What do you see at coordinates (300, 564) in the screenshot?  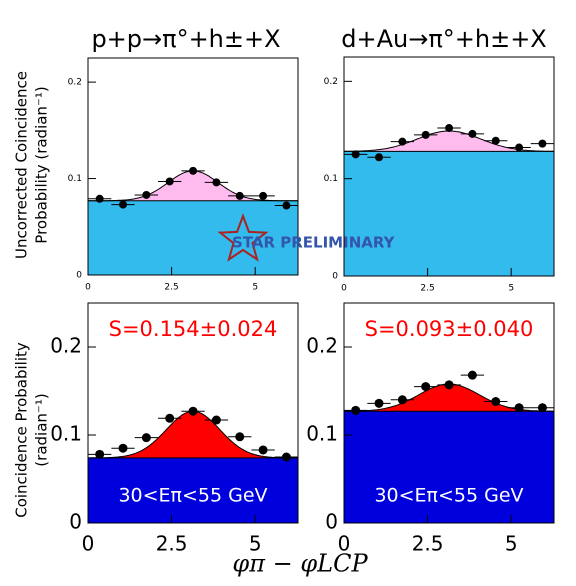 I see `x-axis-label: φπ − φLCP` at bounding box center [300, 564].